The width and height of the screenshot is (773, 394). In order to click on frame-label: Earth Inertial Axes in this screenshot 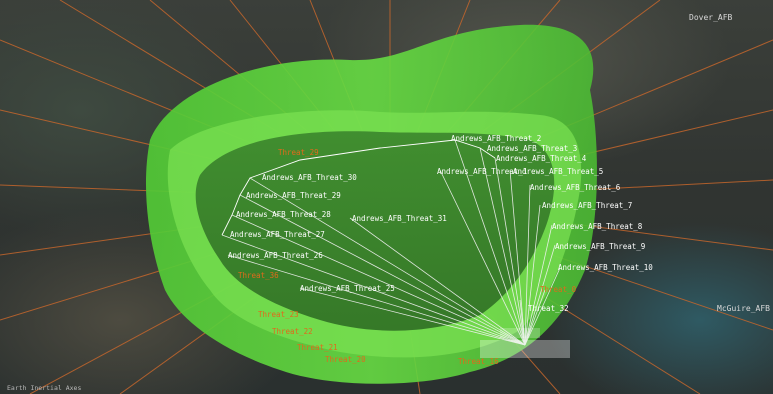, I will do `click(44, 388)`.